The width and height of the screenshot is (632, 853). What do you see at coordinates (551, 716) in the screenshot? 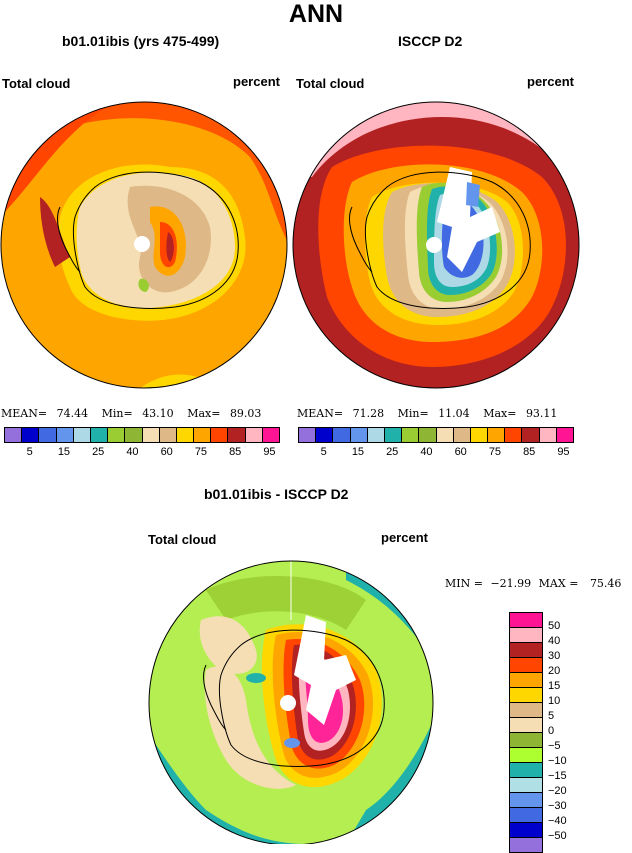
I see `diff-colorbar-label: 5` at bounding box center [551, 716].